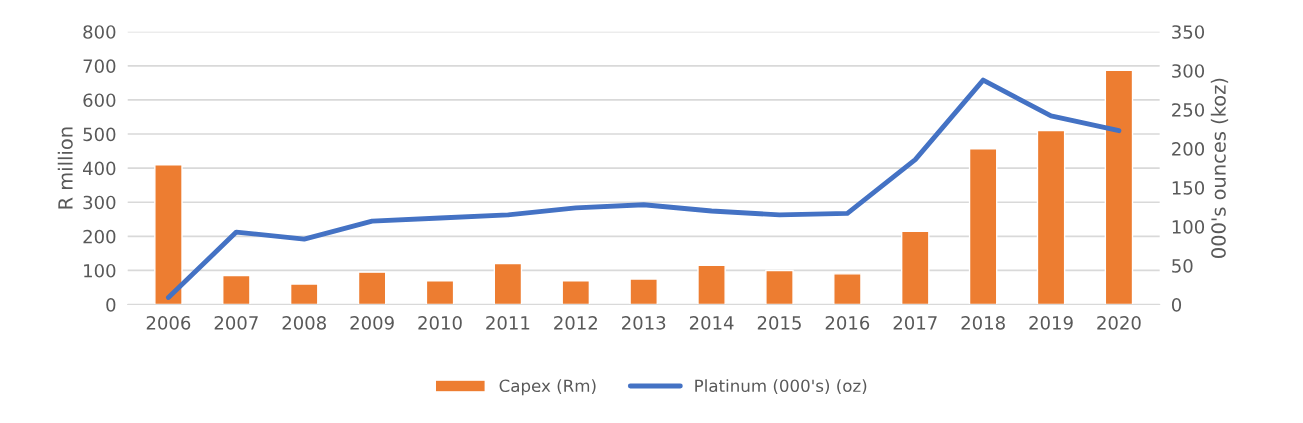  I want to click on x-tick-label: 2009, so click(372, 322).